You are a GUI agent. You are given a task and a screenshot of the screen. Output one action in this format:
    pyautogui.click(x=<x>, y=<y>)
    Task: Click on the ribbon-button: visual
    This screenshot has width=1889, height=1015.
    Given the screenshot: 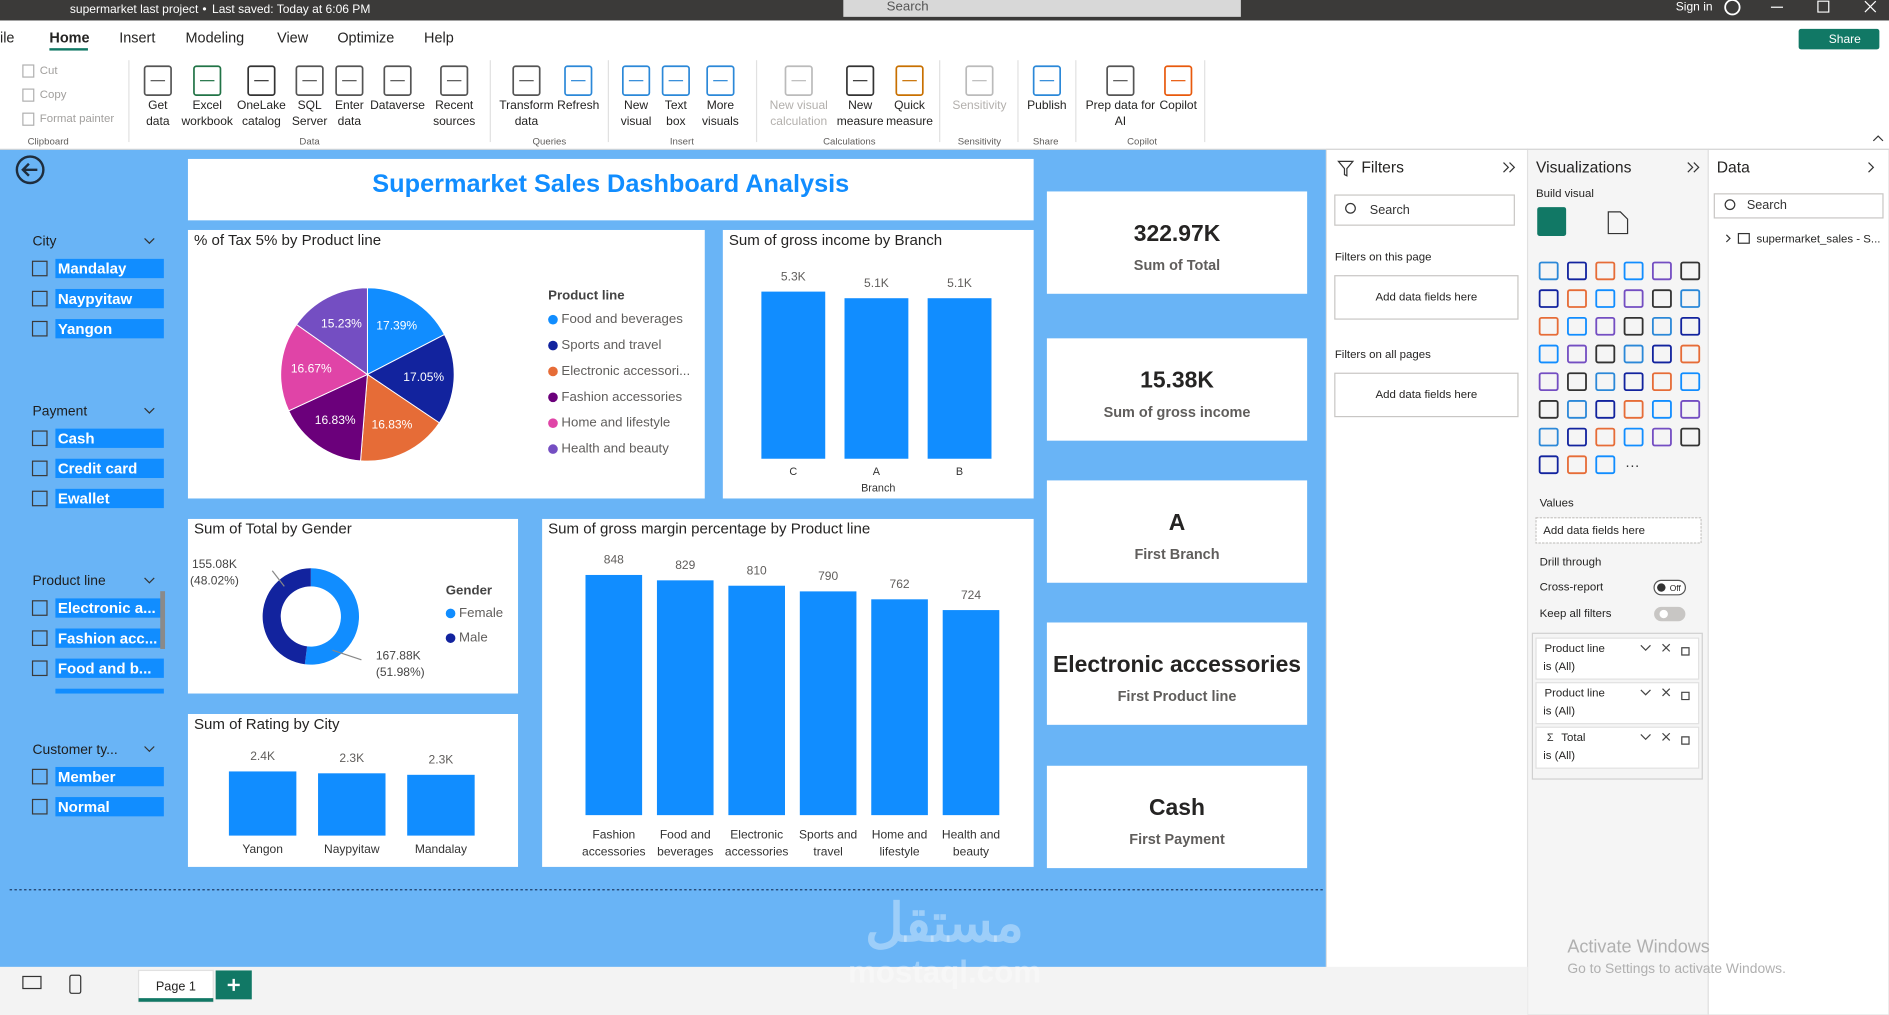 What is the action you would take?
    pyautogui.click(x=636, y=121)
    